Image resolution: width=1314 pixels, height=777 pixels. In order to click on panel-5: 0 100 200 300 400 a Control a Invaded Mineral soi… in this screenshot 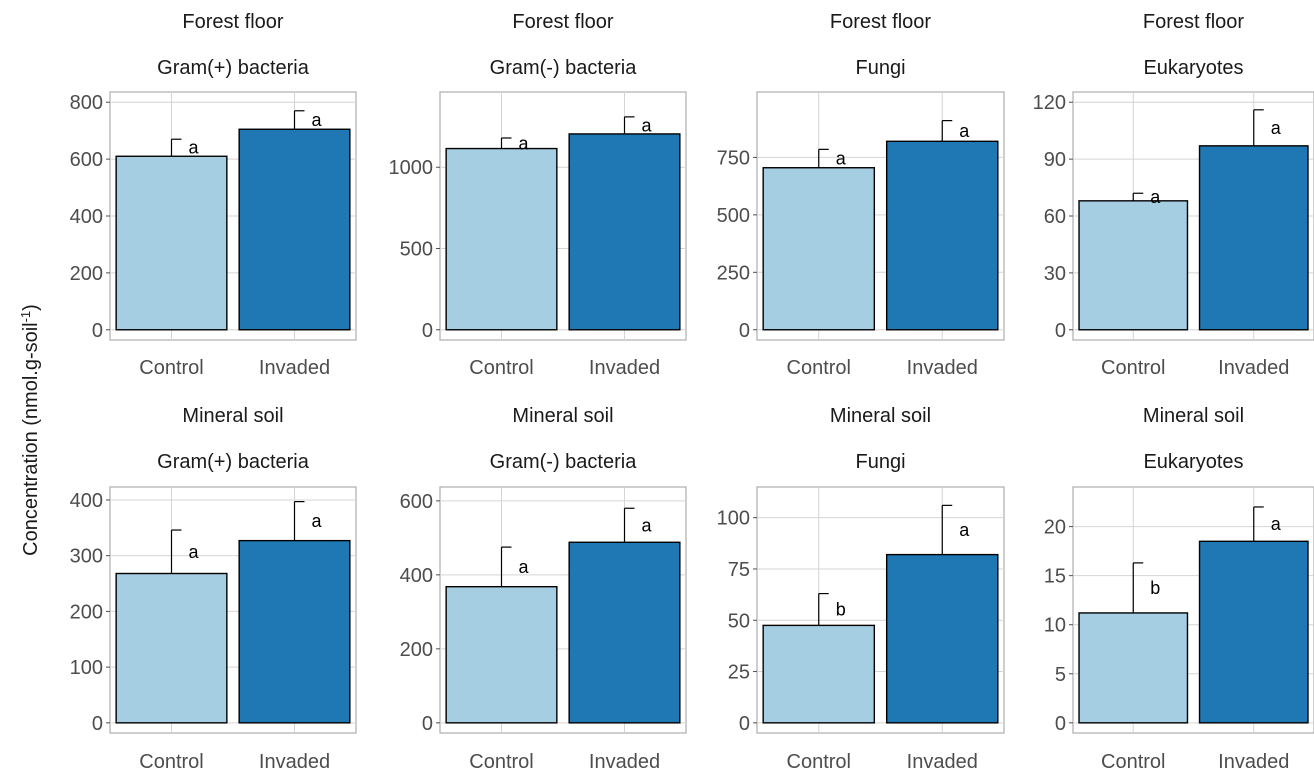, I will do `click(213, 589)`.